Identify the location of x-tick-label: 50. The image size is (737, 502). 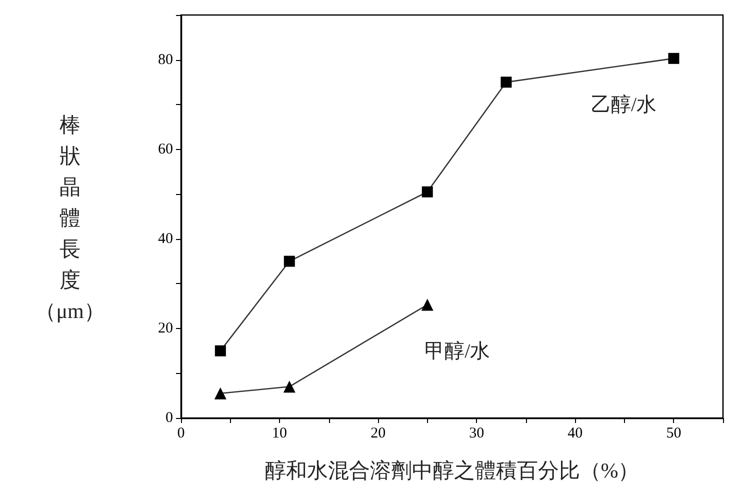
(674, 434).